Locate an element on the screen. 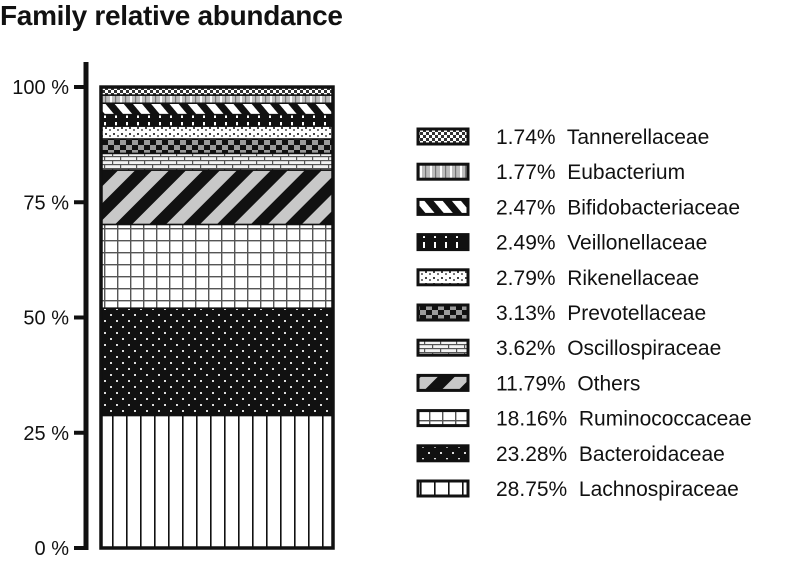 The image size is (802, 563). legend-item-bacteroidaceae: 23.28% Bacteroidaceae is located at coordinates (570, 454).